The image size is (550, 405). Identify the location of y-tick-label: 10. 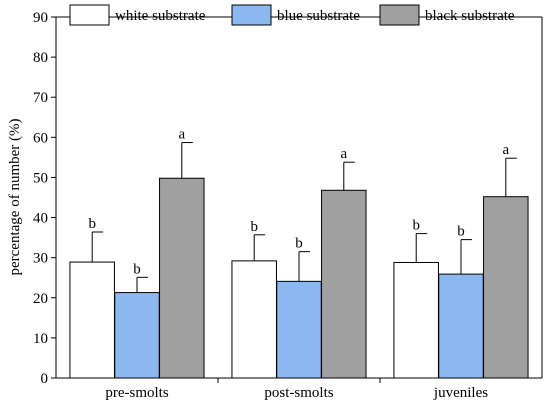
(40, 339).